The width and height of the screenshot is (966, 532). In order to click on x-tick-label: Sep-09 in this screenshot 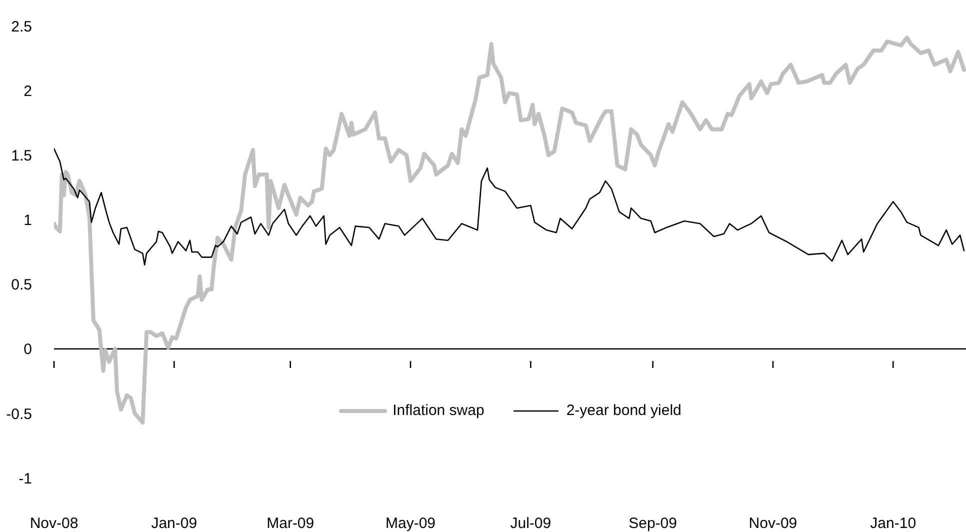, I will do `click(652, 523)`.